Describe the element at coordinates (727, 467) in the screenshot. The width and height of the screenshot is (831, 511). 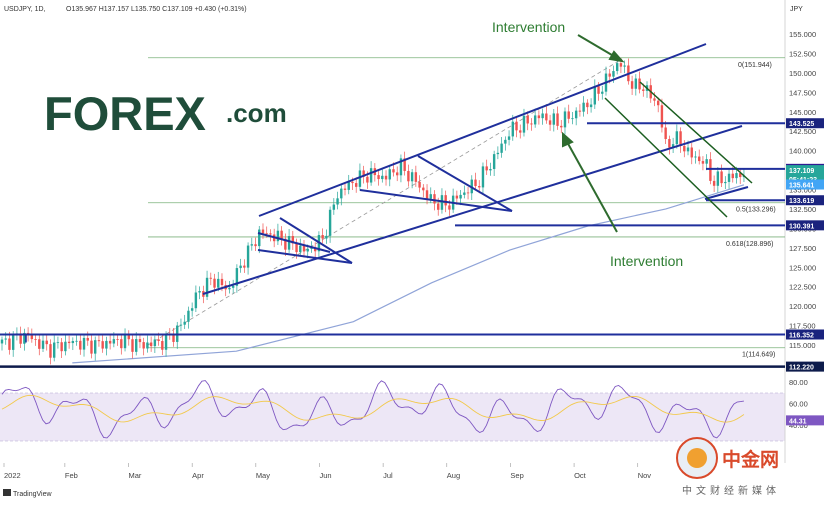
I see `zhongjin-watermark: 中金网 中文财经新媒体` at that location.